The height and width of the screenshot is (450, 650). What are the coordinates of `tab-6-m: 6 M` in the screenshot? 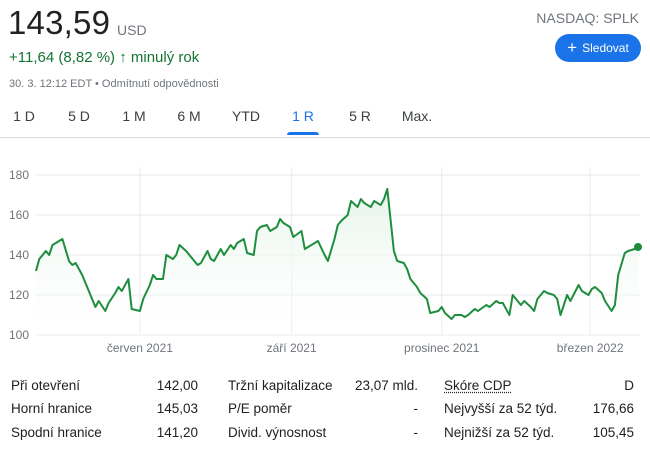 It's located at (189, 116).